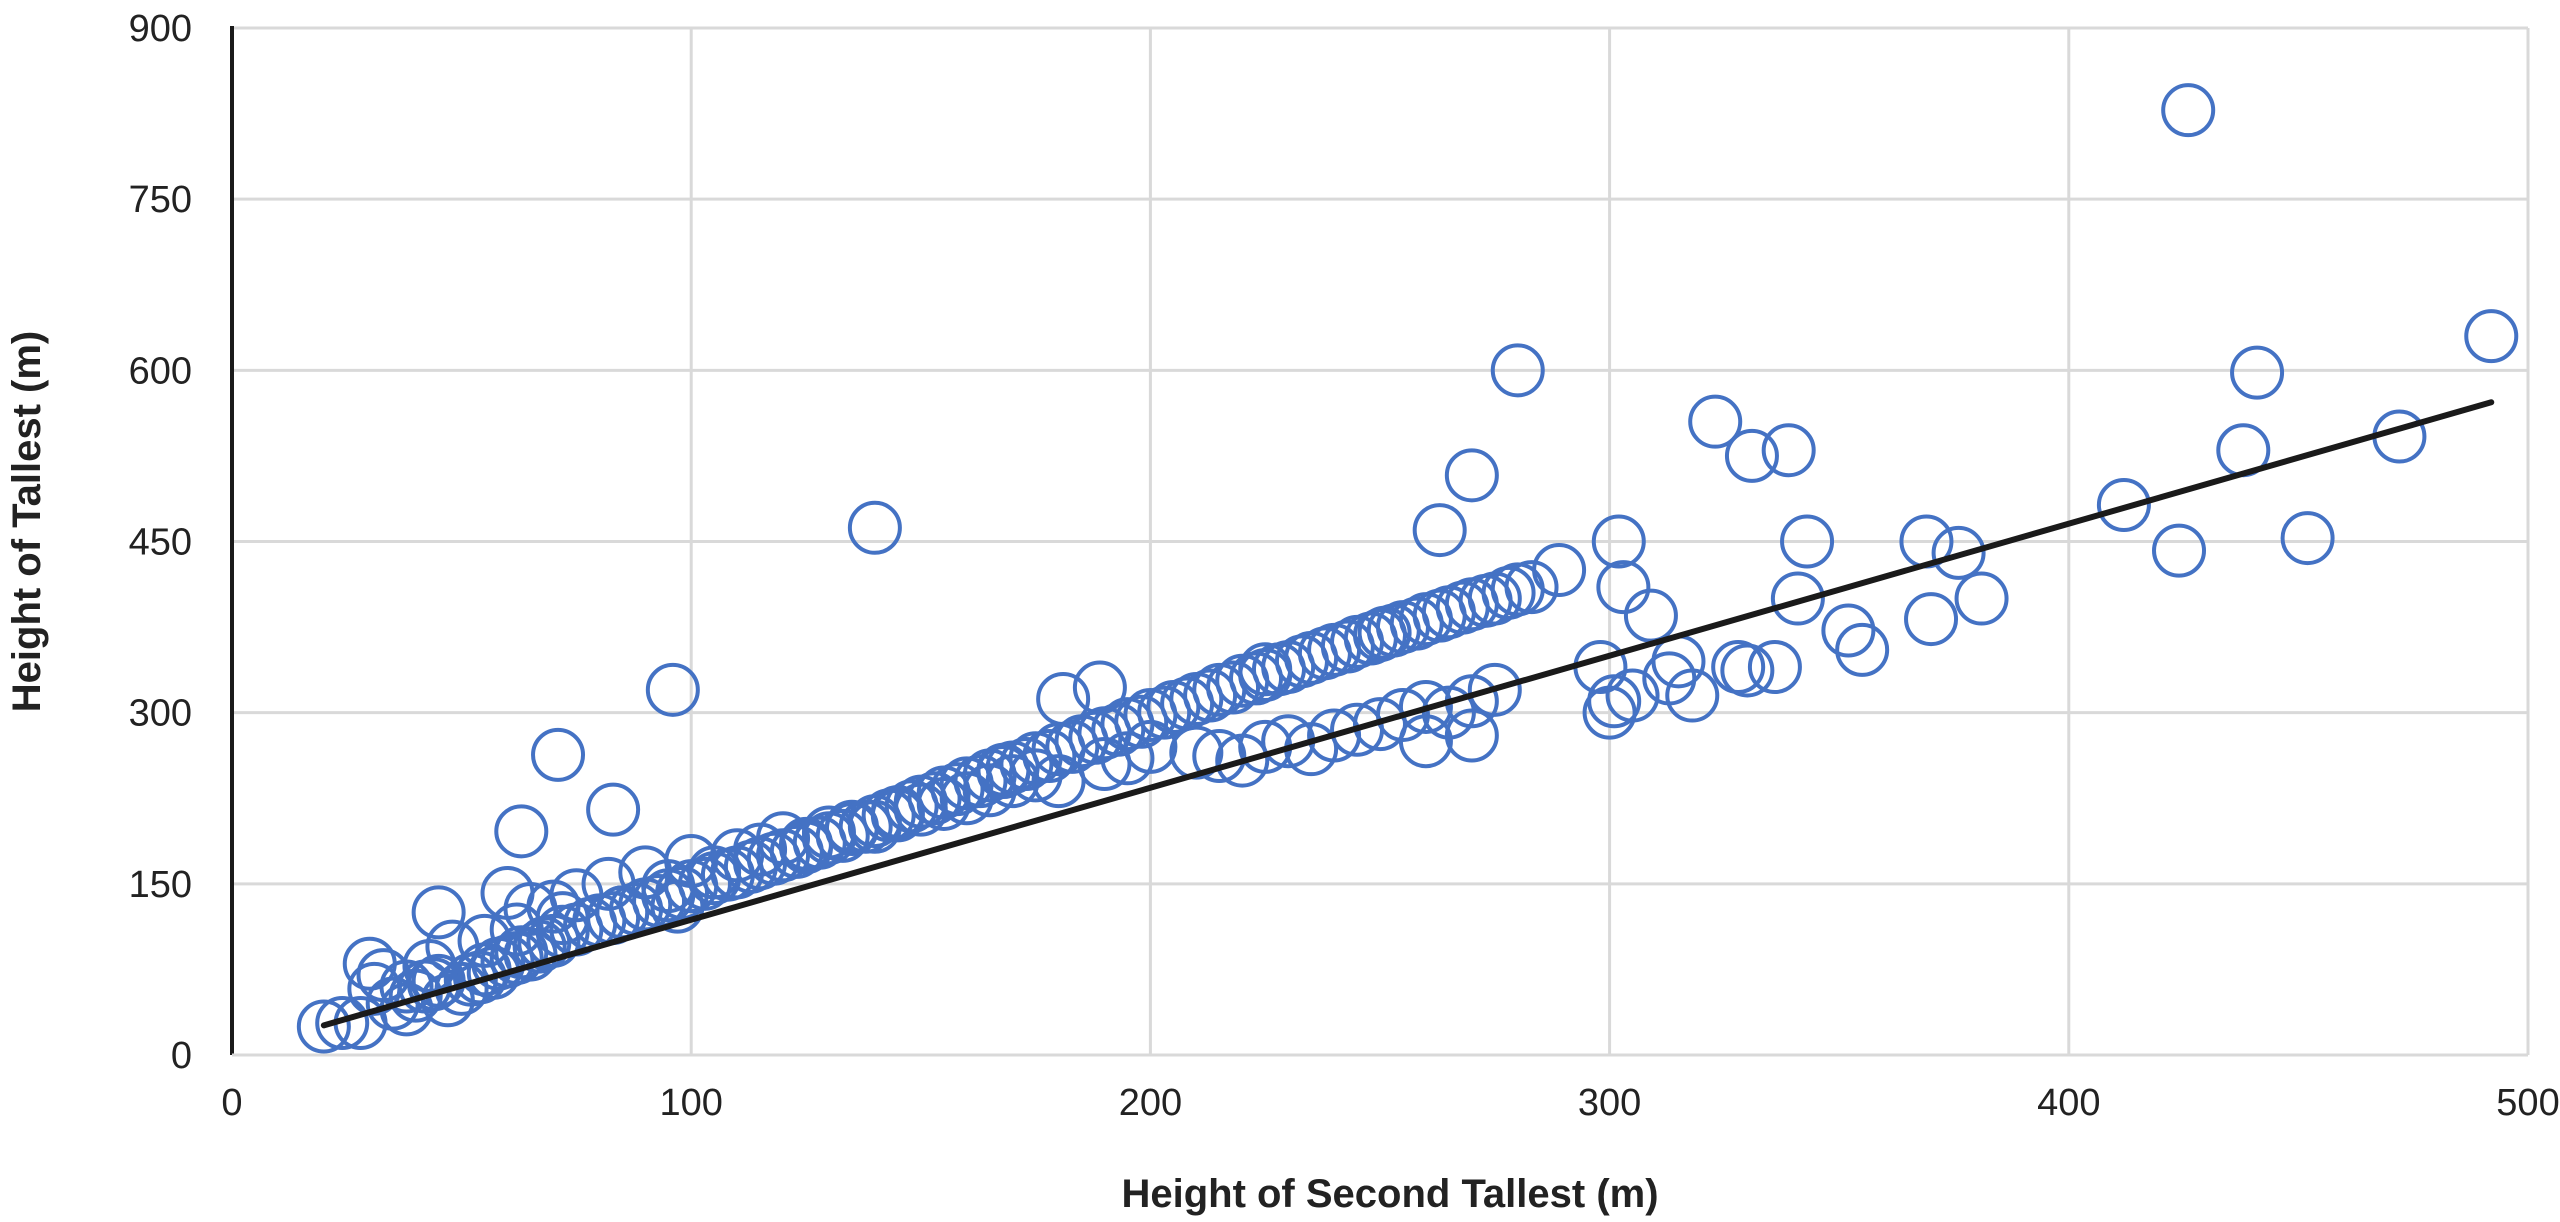 This screenshot has height=1222, width=2560. Describe the element at coordinates (690, 1103) in the screenshot. I see `x-tick-label: 100` at that location.